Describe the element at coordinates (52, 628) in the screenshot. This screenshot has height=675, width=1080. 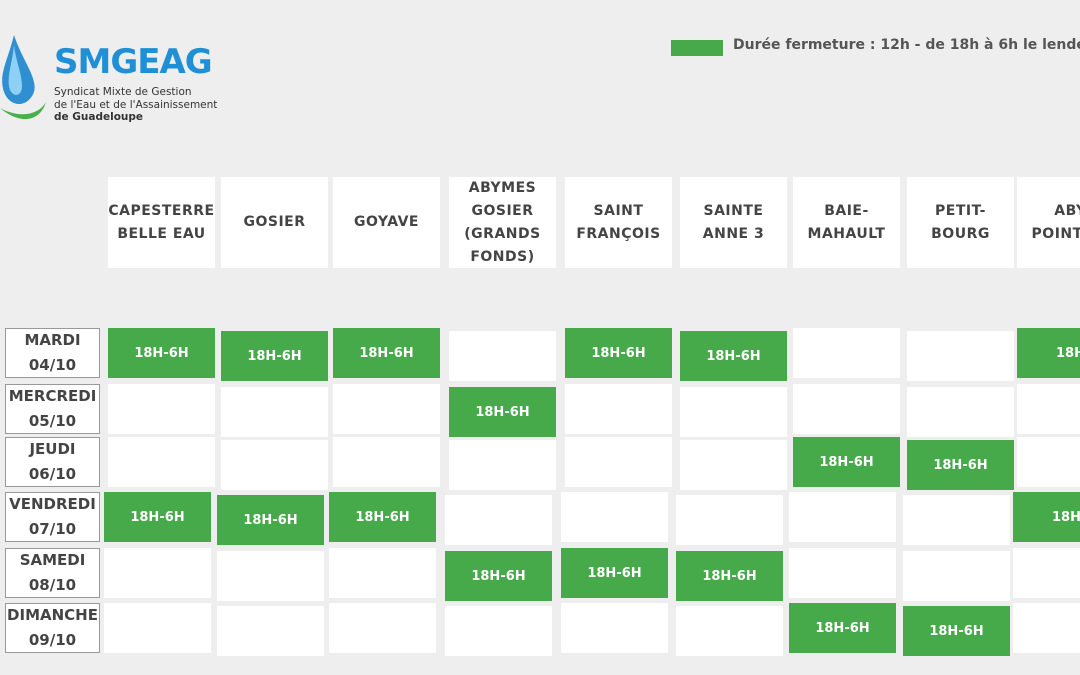
I see `row-label: DIMANCHE 09/10` at that location.